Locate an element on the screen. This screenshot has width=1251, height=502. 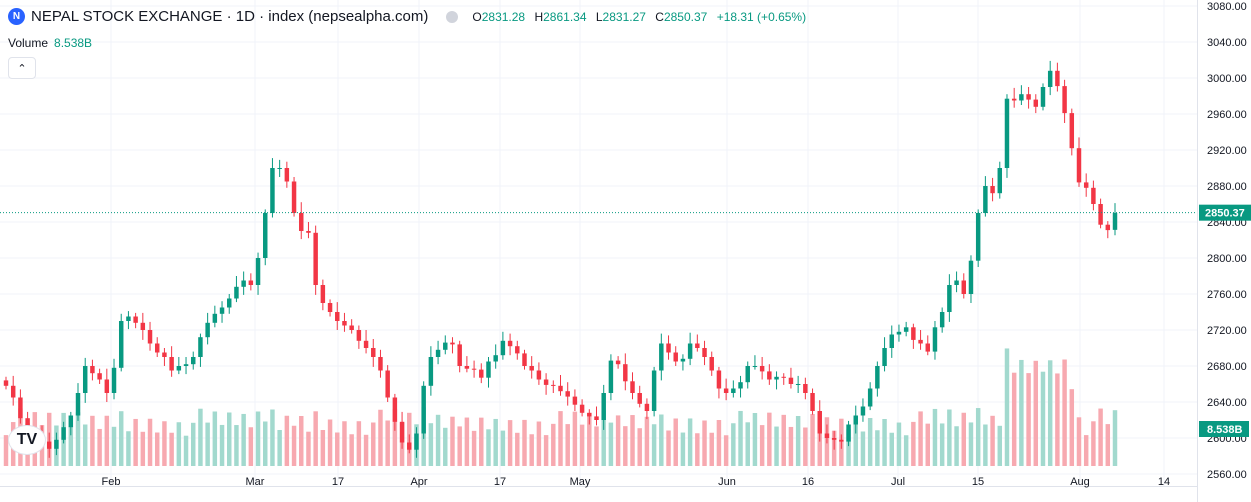
time-tick-label: 16 is located at coordinates (808, 482).